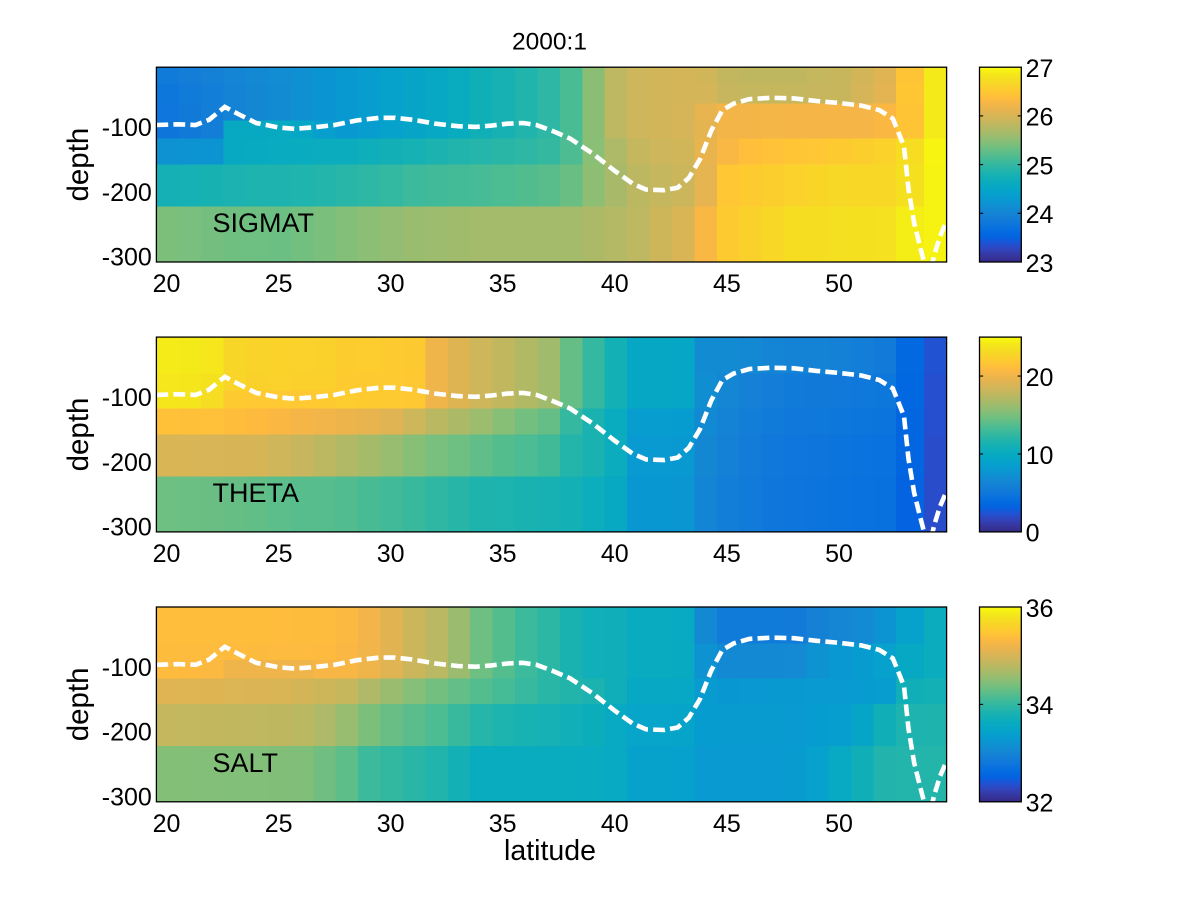  I want to click on svg-text: 36, so click(1040, 609).